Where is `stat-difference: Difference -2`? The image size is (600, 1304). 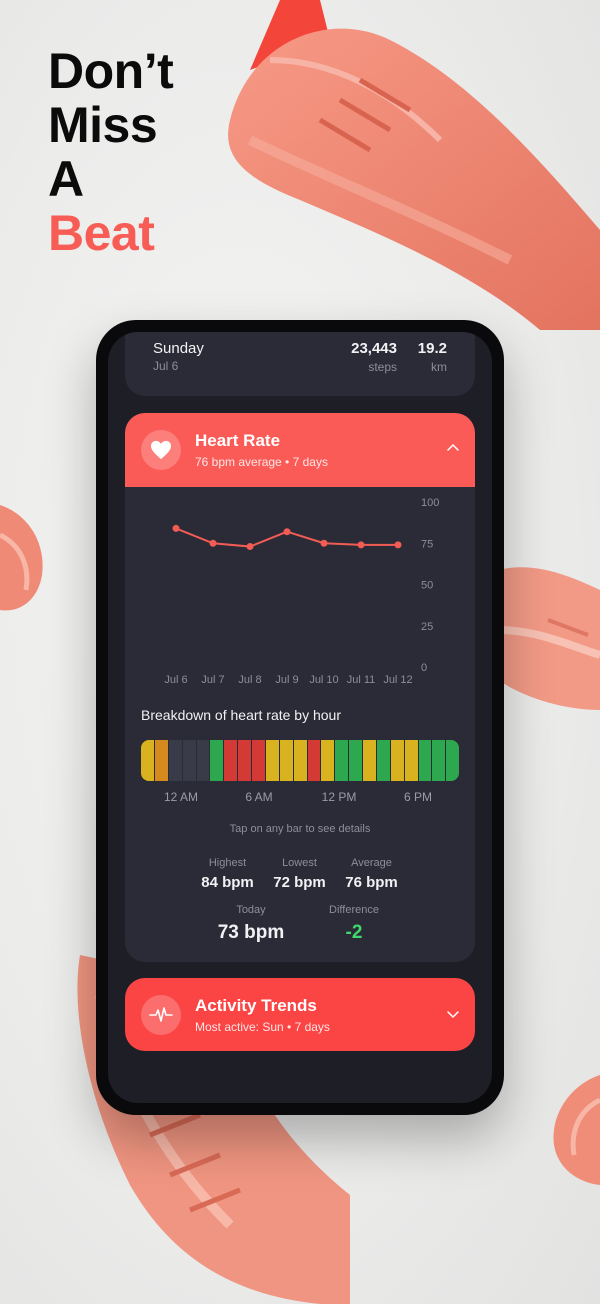 stat-difference: Difference -2 is located at coordinates (354, 924).